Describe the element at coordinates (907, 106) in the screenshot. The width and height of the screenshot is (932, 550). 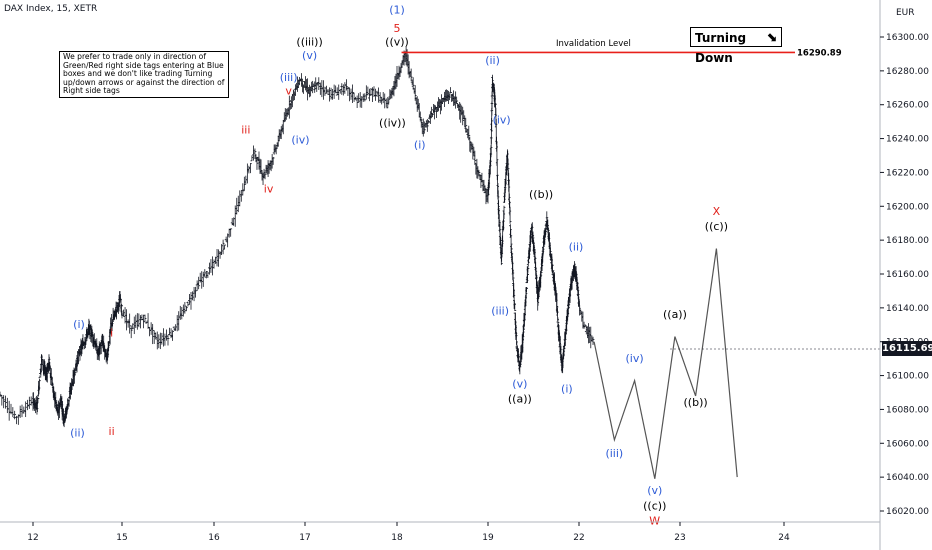
I see `y-tick-label: 16260.00` at that location.